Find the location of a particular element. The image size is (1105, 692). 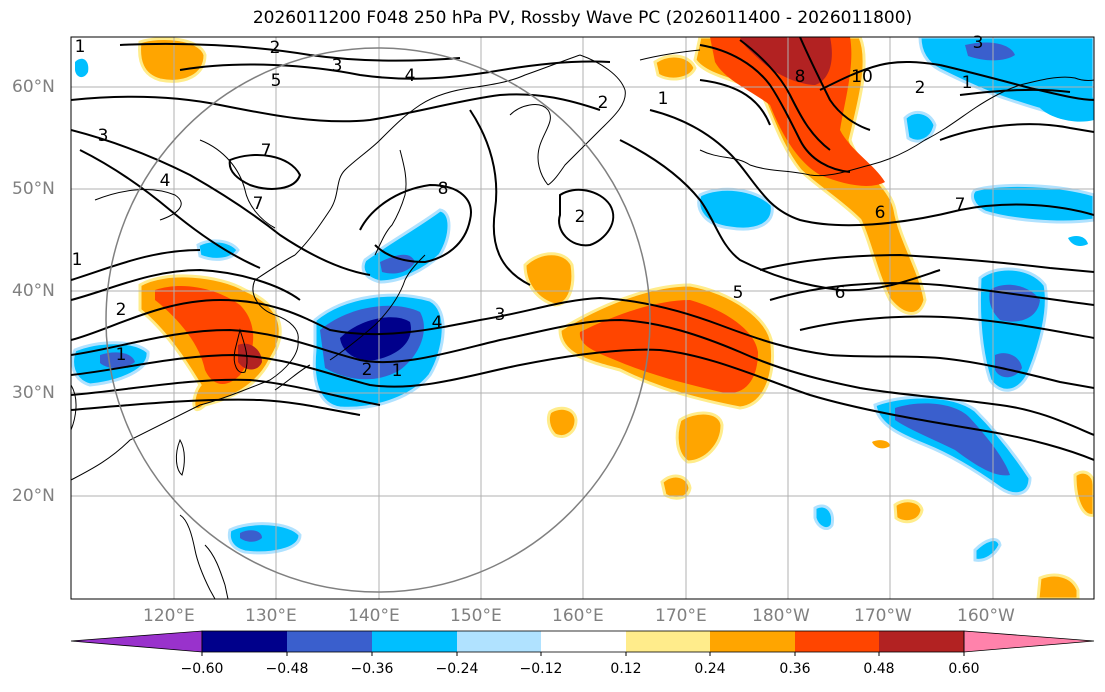

lon-label: 160°E is located at coordinates (578, 616).